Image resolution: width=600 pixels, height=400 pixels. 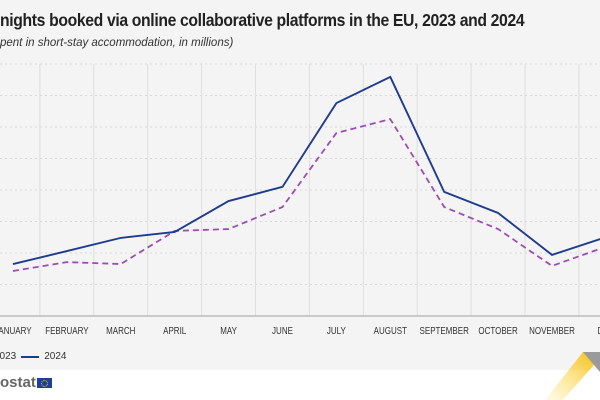 I want to click on x-tick-label: OCTOBER, so click(x=498, y=330).